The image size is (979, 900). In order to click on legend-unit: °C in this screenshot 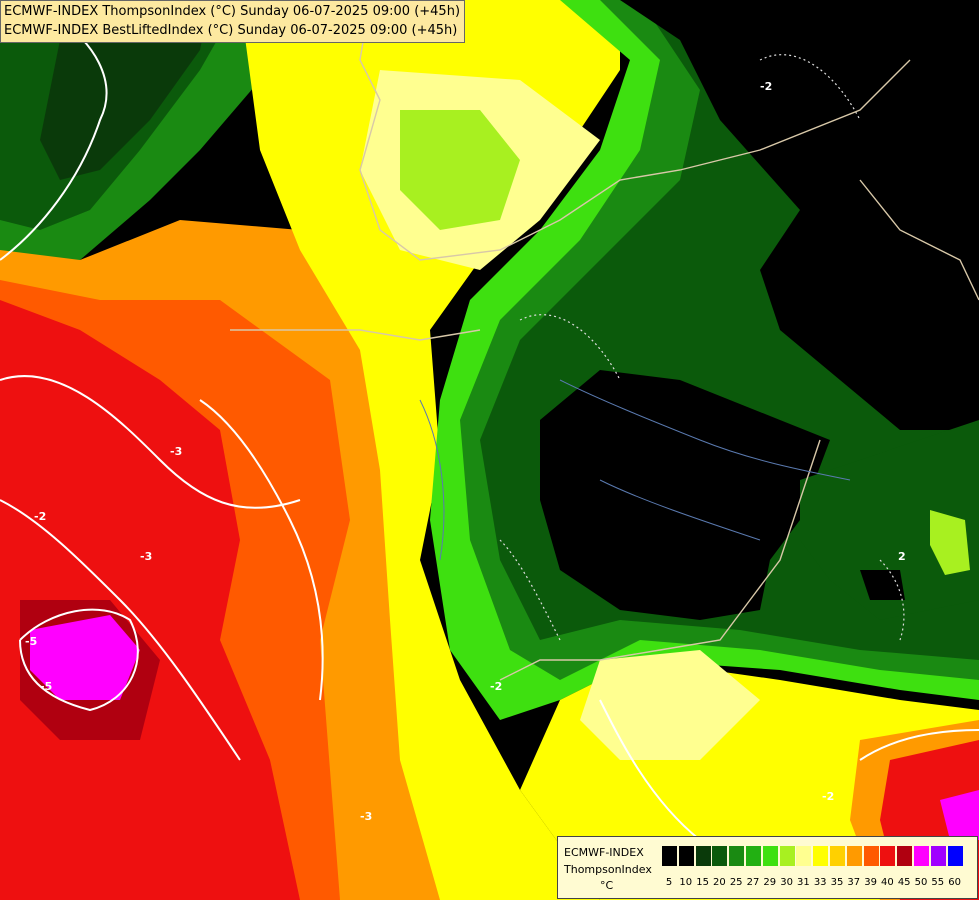, I will do `click(607, 885)`.